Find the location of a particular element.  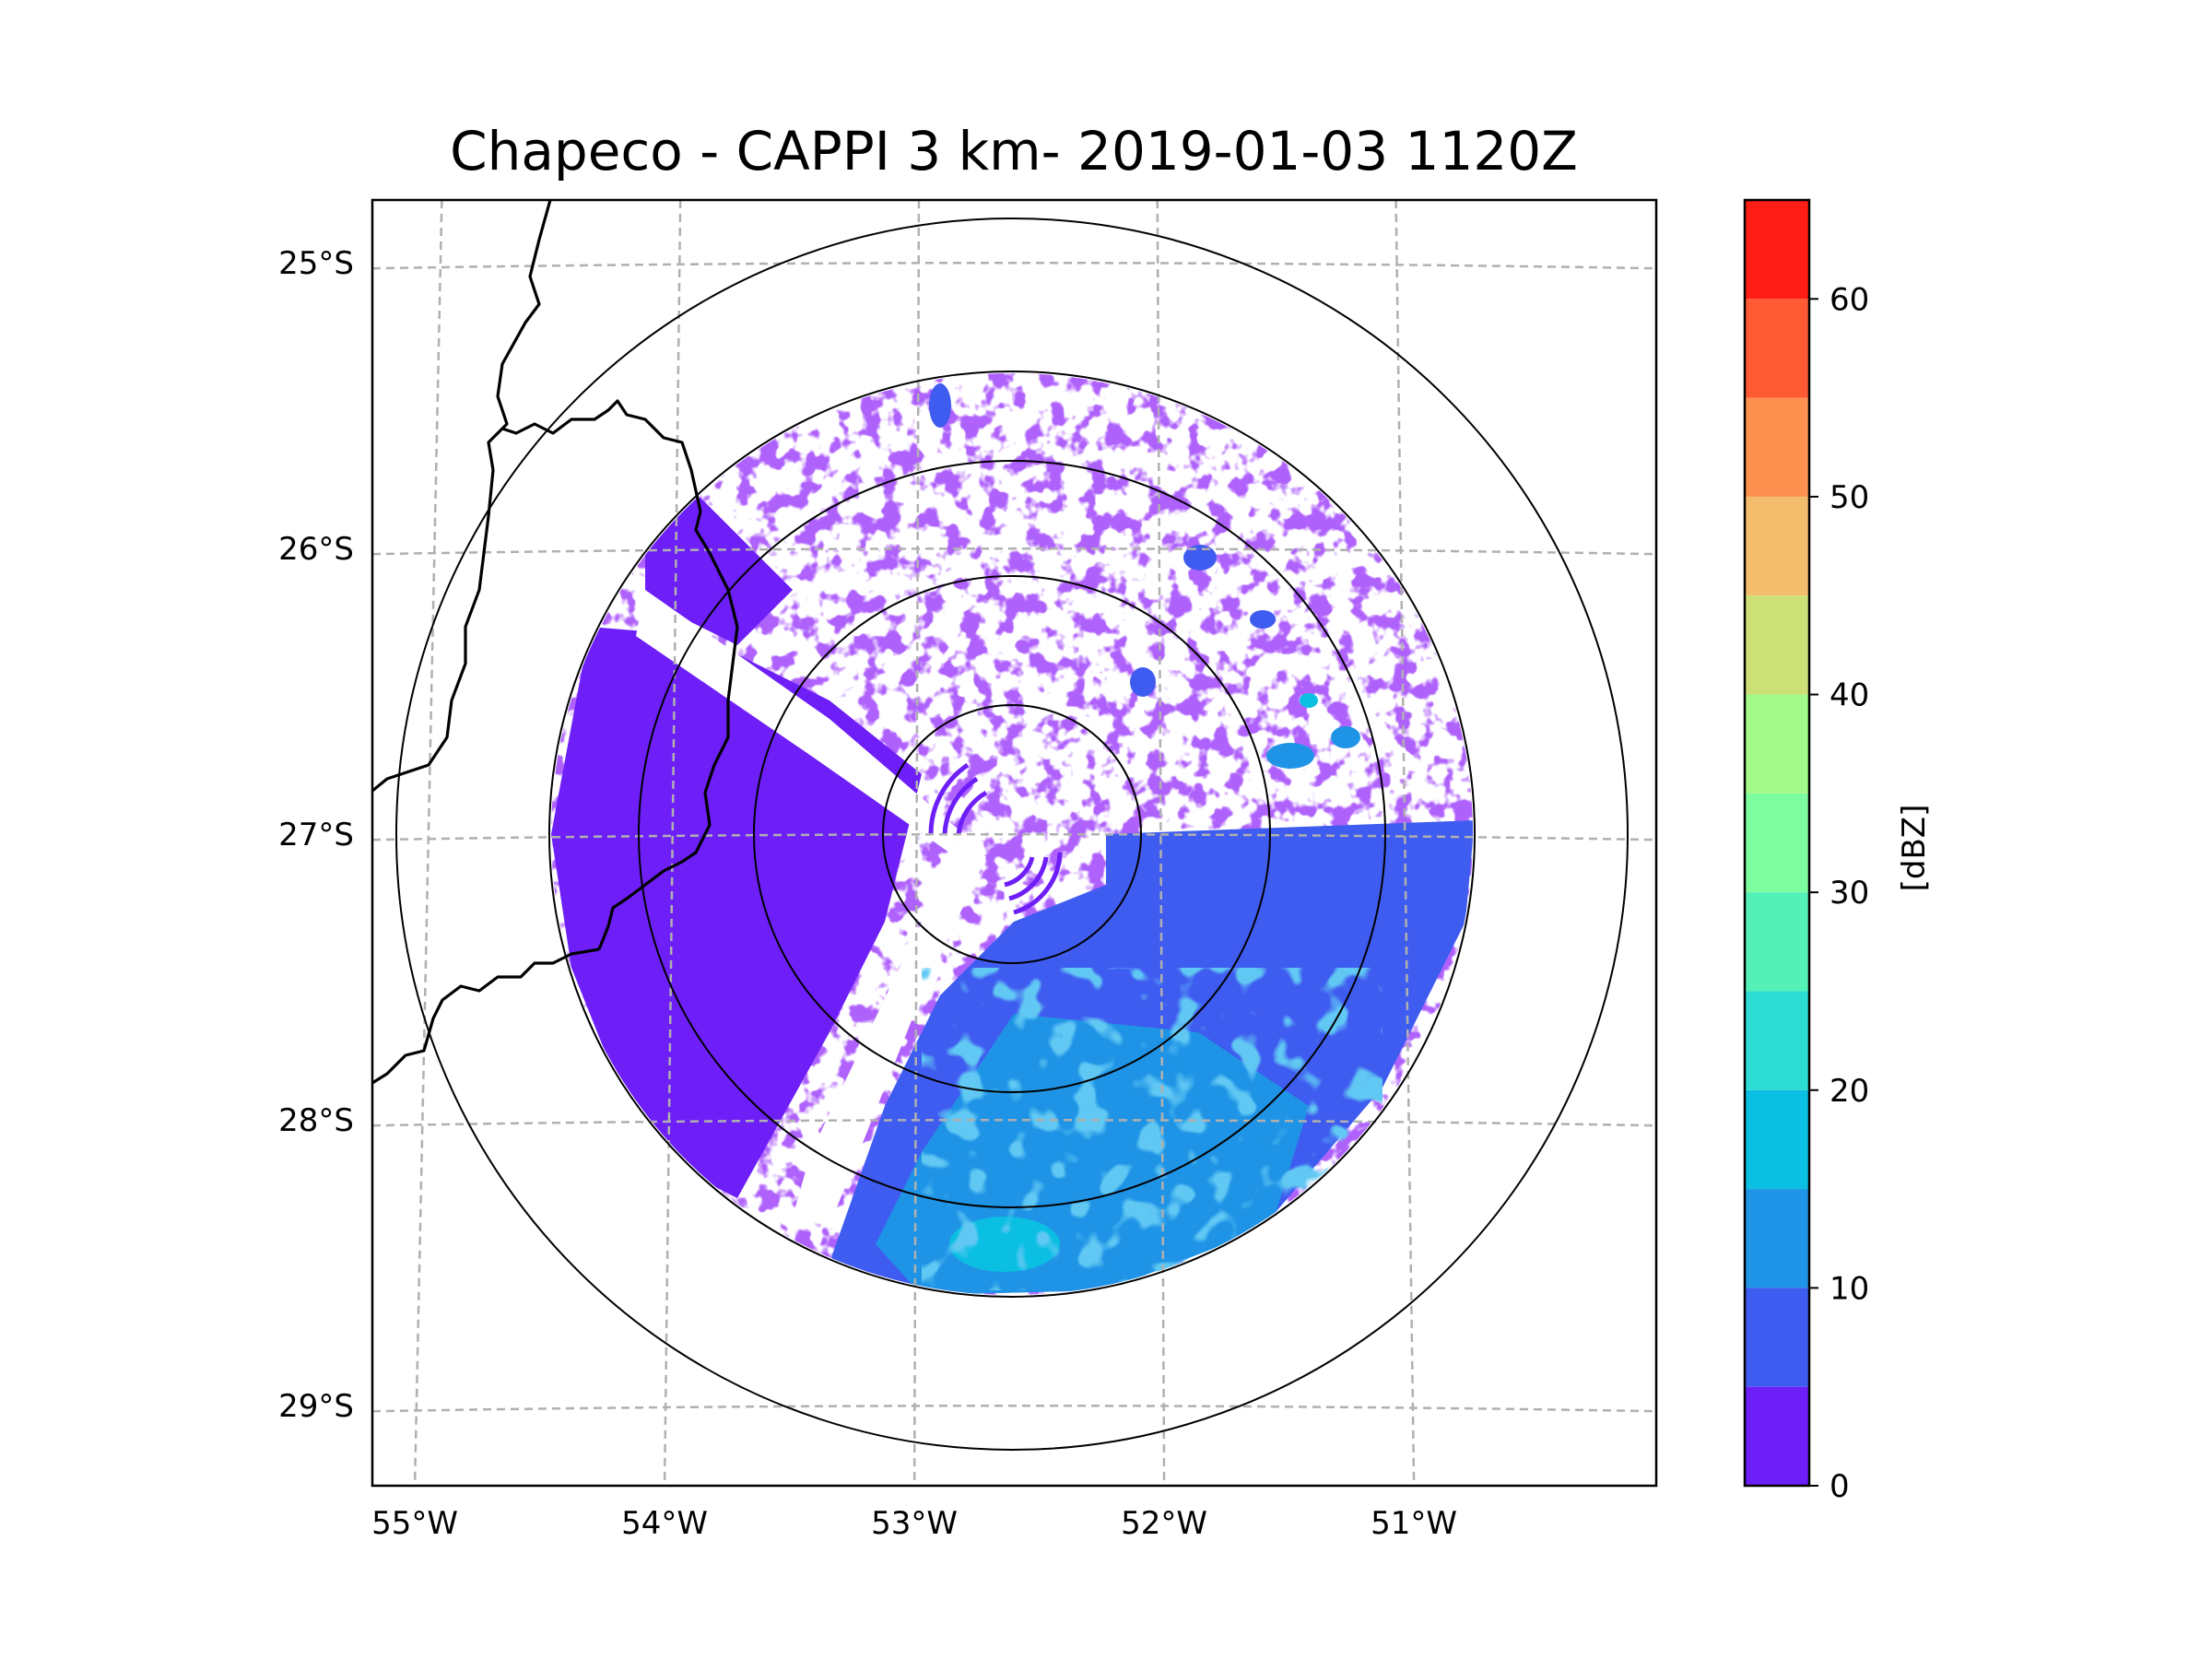

colorbar-tick-label: 20 is located at coordinates (1849, 1091).